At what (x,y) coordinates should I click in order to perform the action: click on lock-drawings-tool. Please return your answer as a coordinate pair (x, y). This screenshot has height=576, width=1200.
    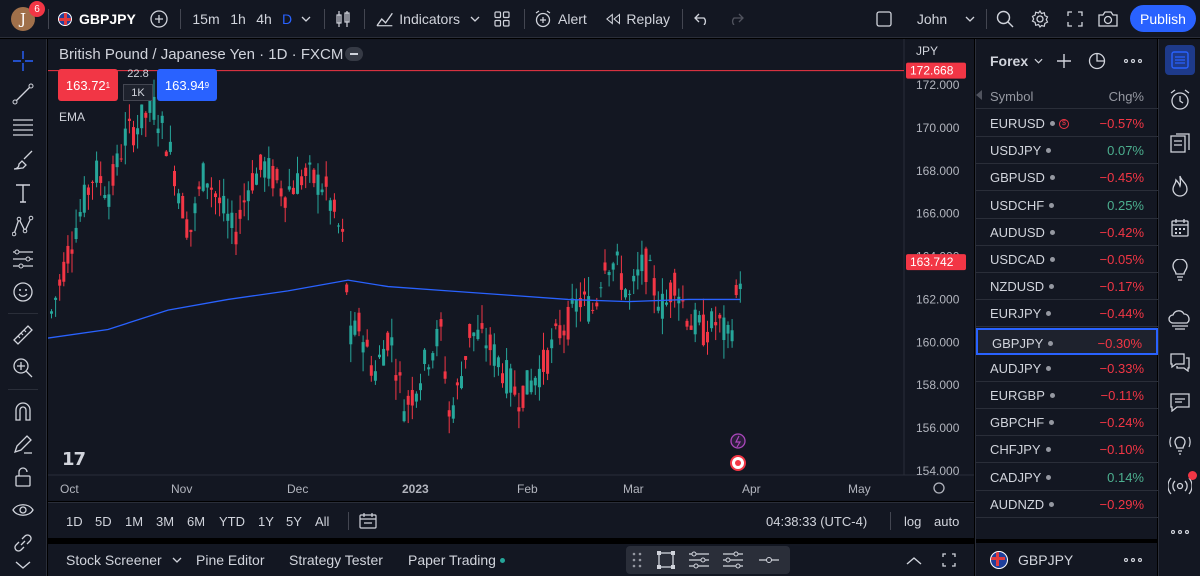
    Looking at the image, I should click on (23, 477).